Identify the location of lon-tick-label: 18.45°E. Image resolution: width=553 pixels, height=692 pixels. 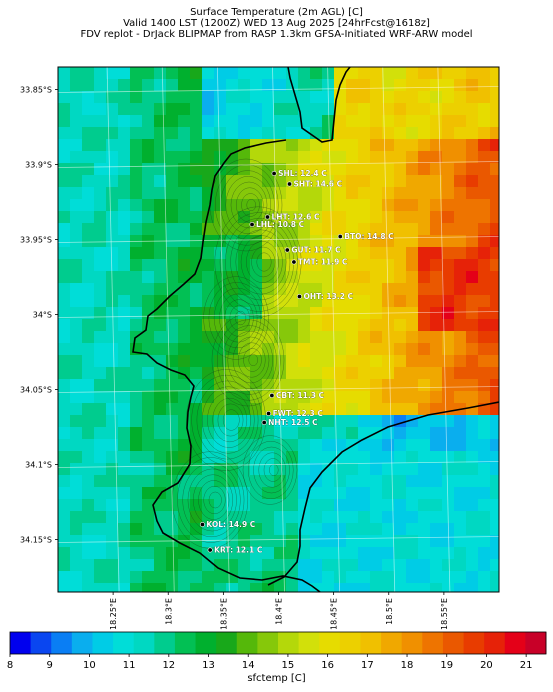
(334, 614).